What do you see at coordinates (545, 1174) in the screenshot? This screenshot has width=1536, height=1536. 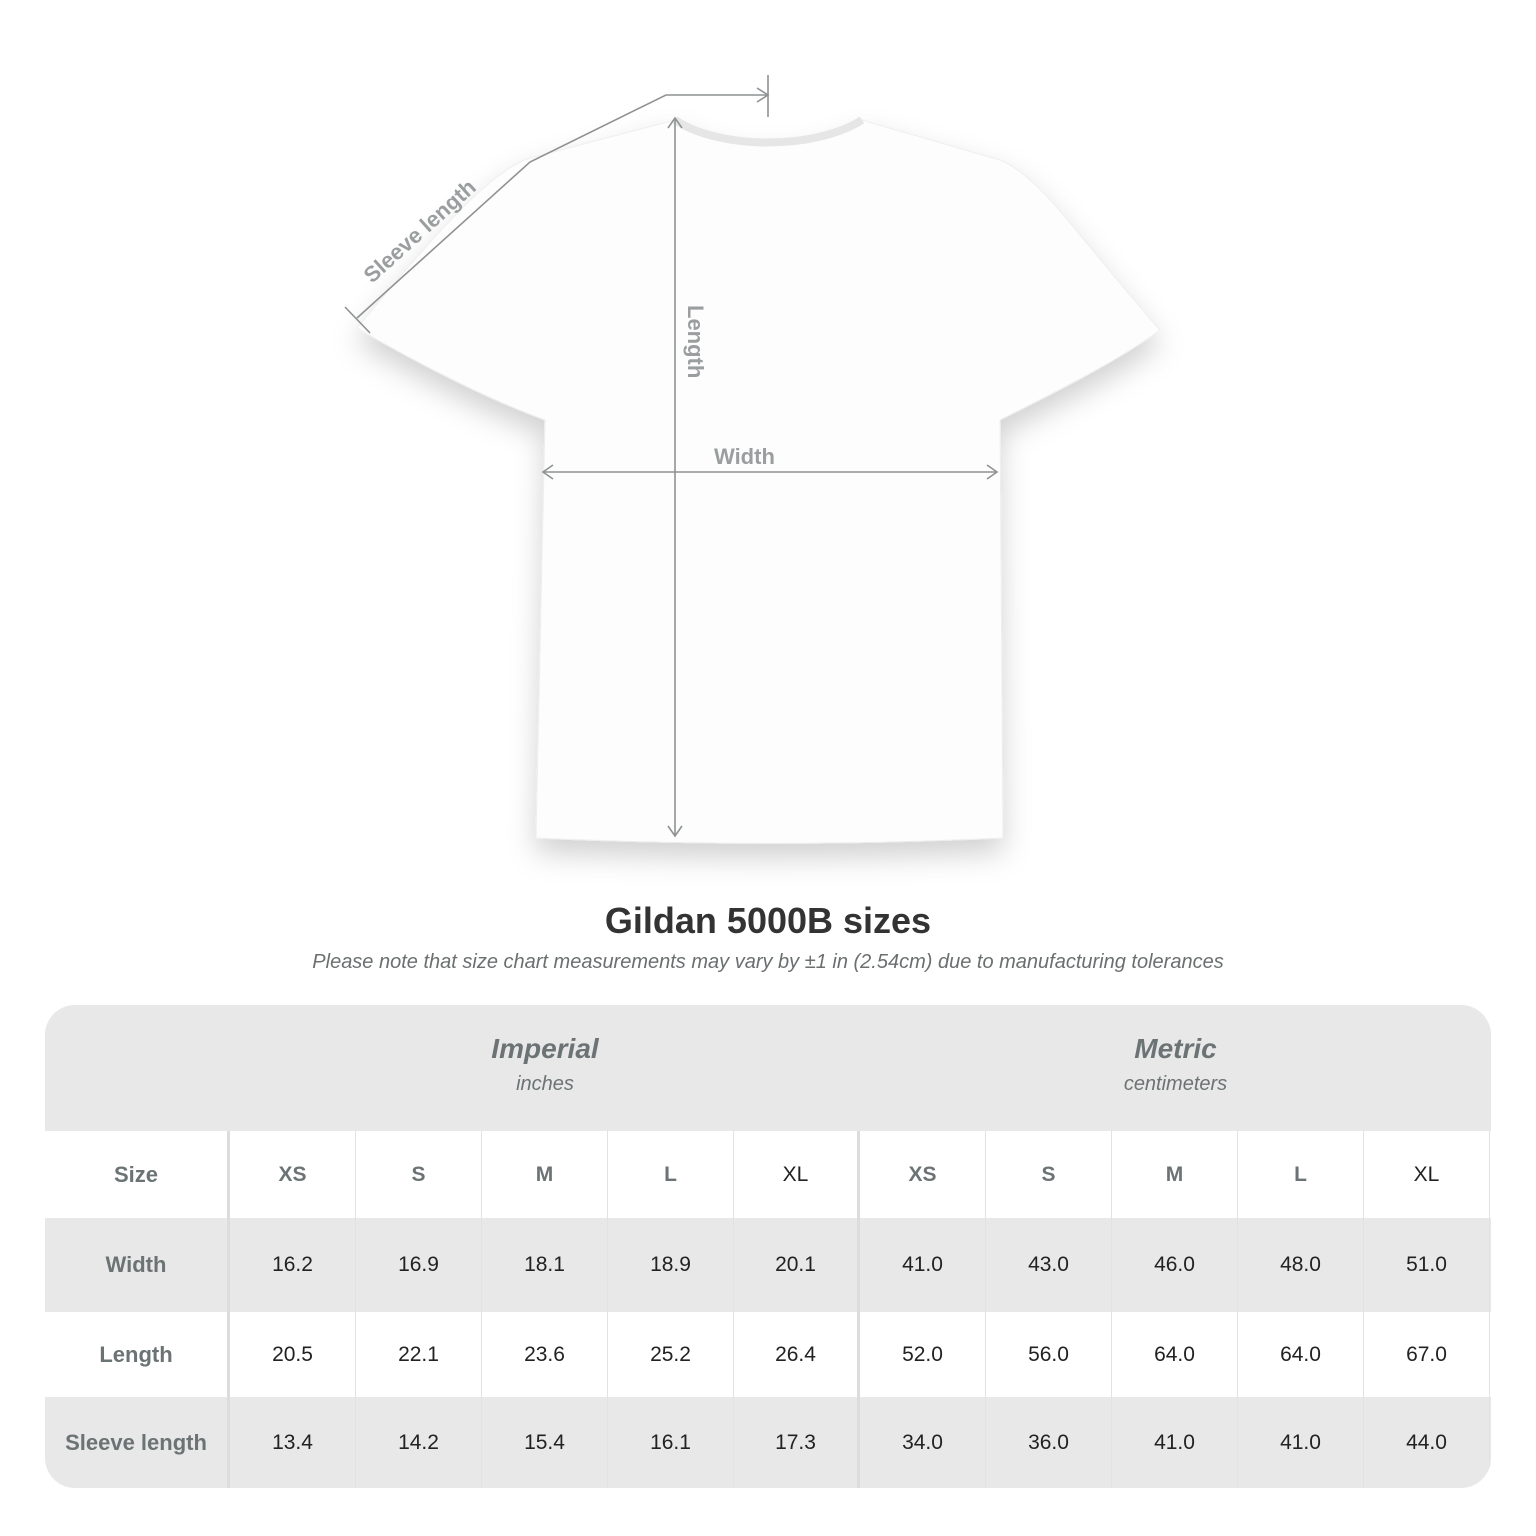 I see `imperial-size-m: M` at bounding box center [545, 1174].